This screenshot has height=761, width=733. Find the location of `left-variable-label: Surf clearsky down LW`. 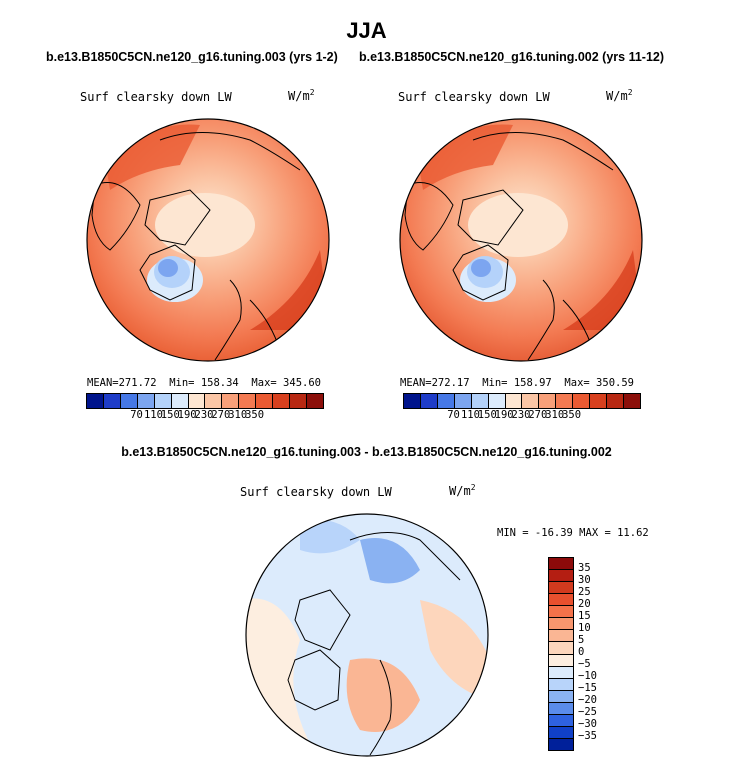

left-variable-label: Surf clearsky down LW is located at coordinates (156, 97).